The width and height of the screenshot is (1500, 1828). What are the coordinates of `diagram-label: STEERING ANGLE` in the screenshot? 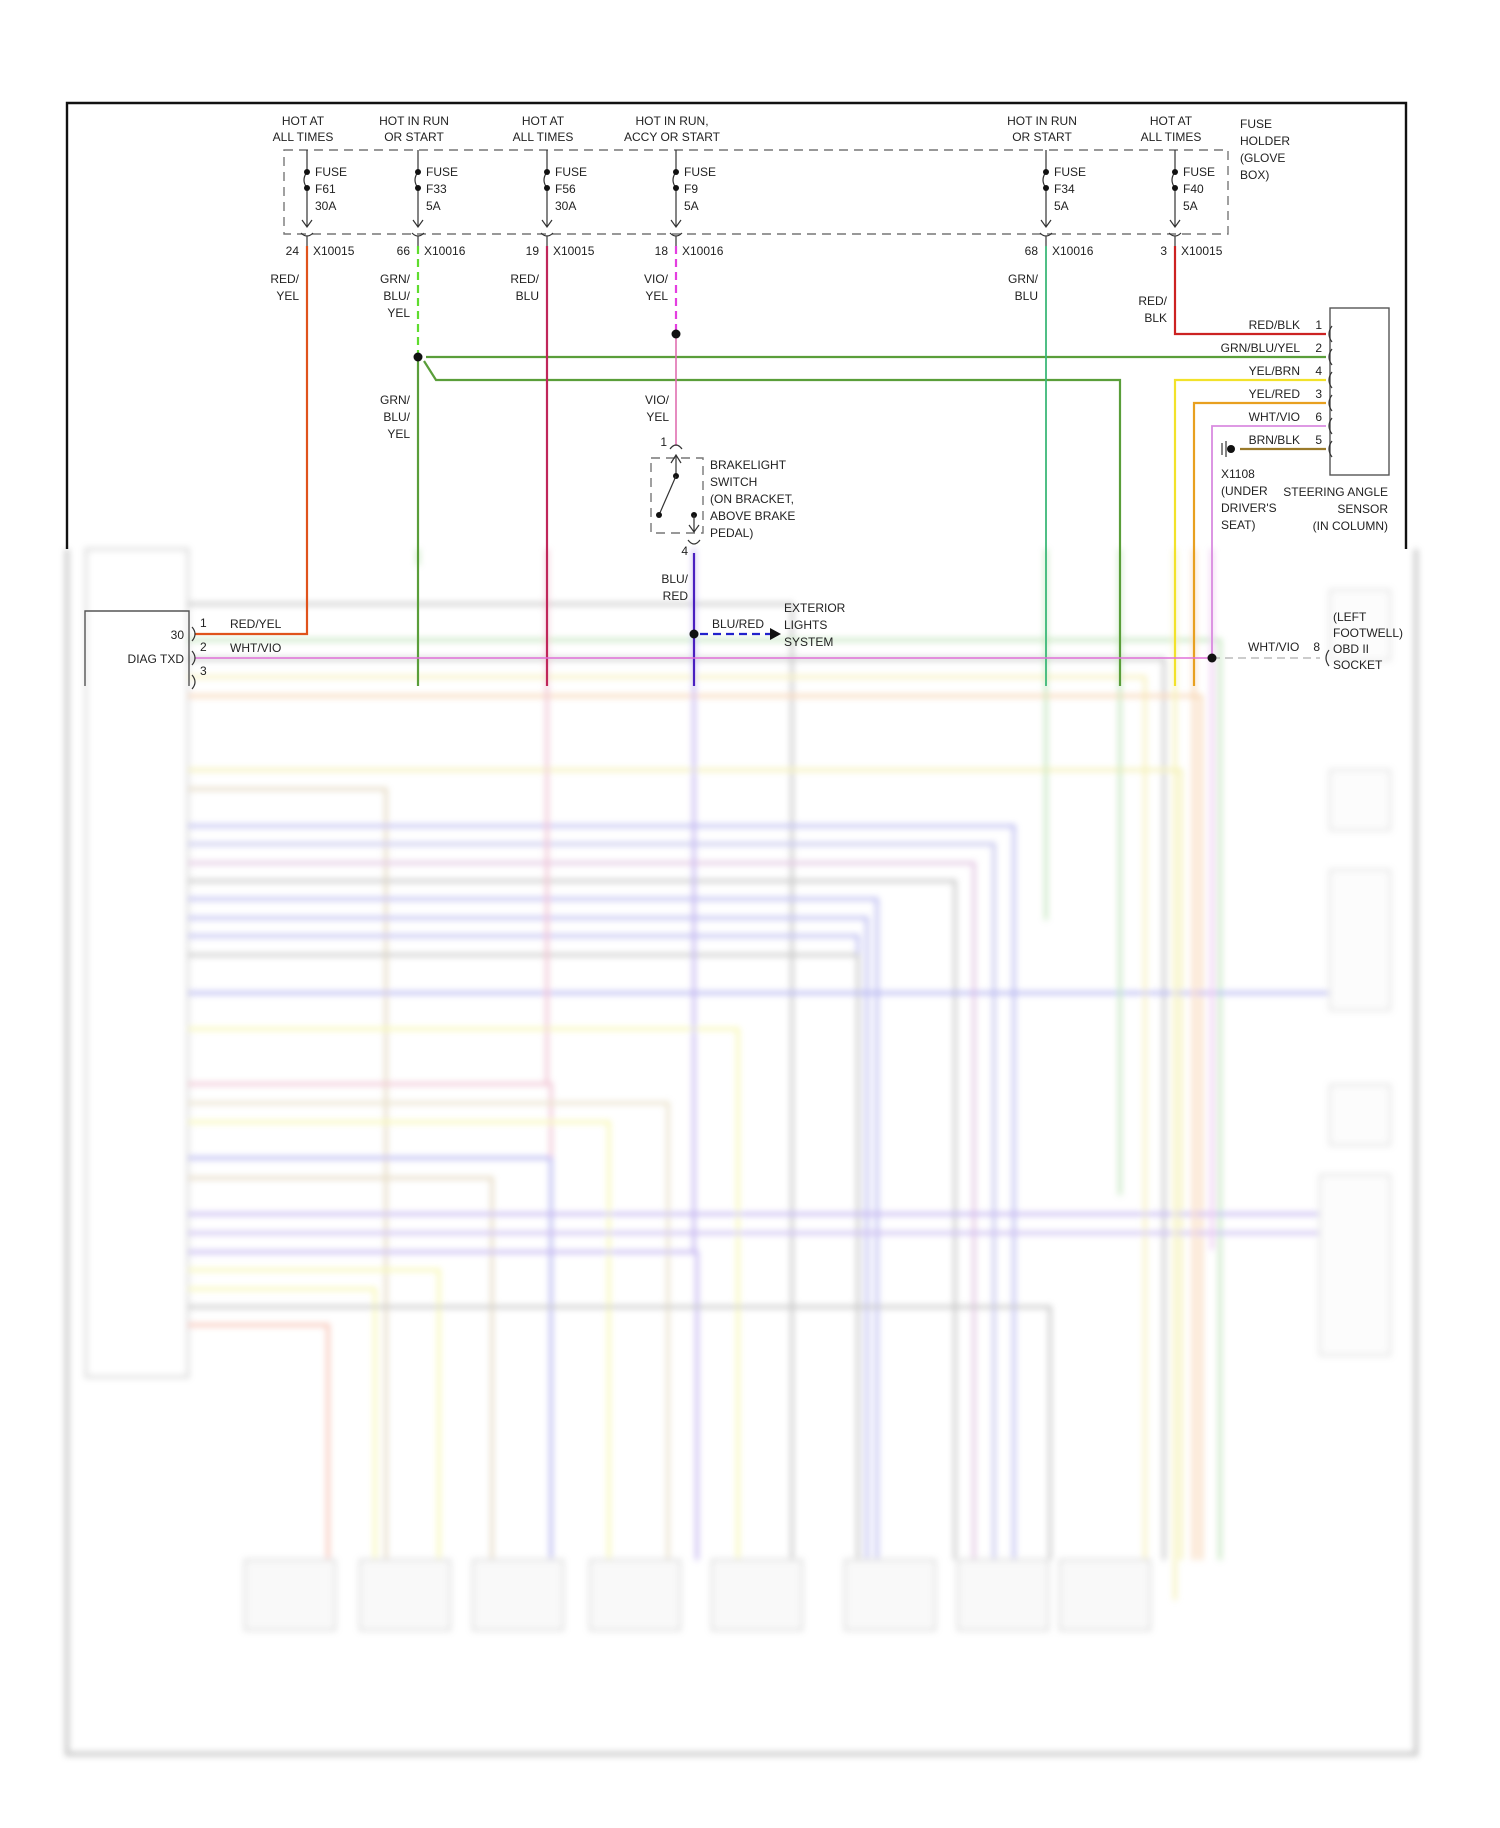 It's located at (1335, 492).